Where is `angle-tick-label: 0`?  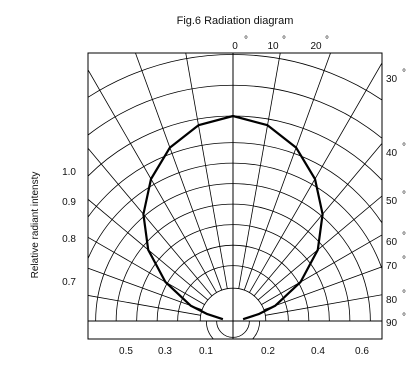
angle-tick-label: 0 is located at coordinates (235, 46).